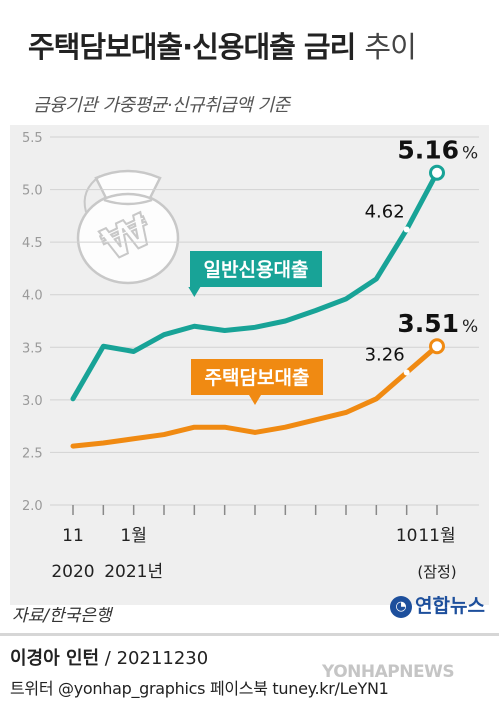 The width and height of the screenshot is (499, 702). Describe the element at coordinates (32, 453) in the screenshot. I see `y-tick-label: 2.5` at that location.